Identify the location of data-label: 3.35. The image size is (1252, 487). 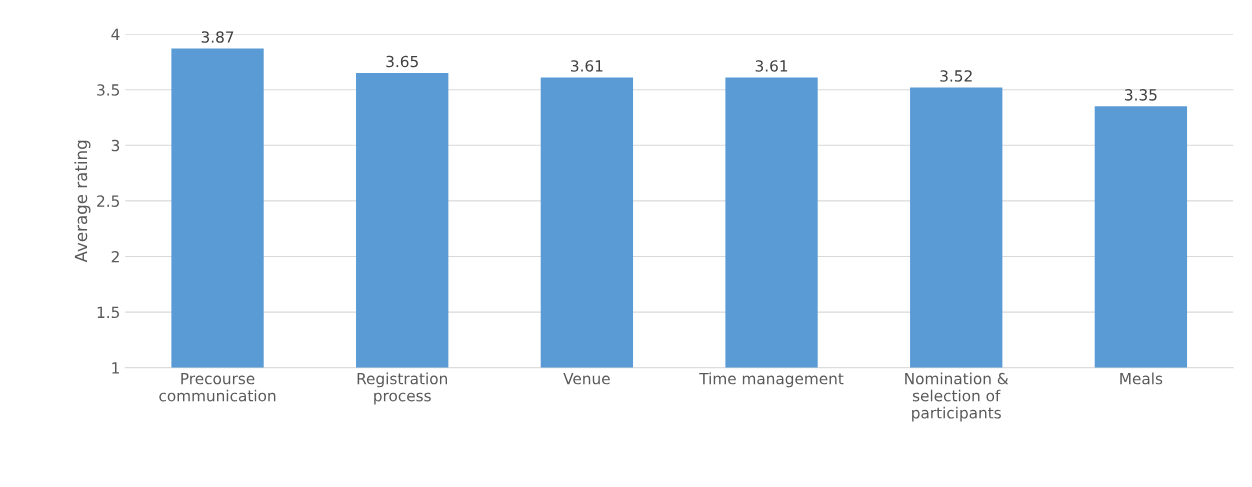
(1141, 95).